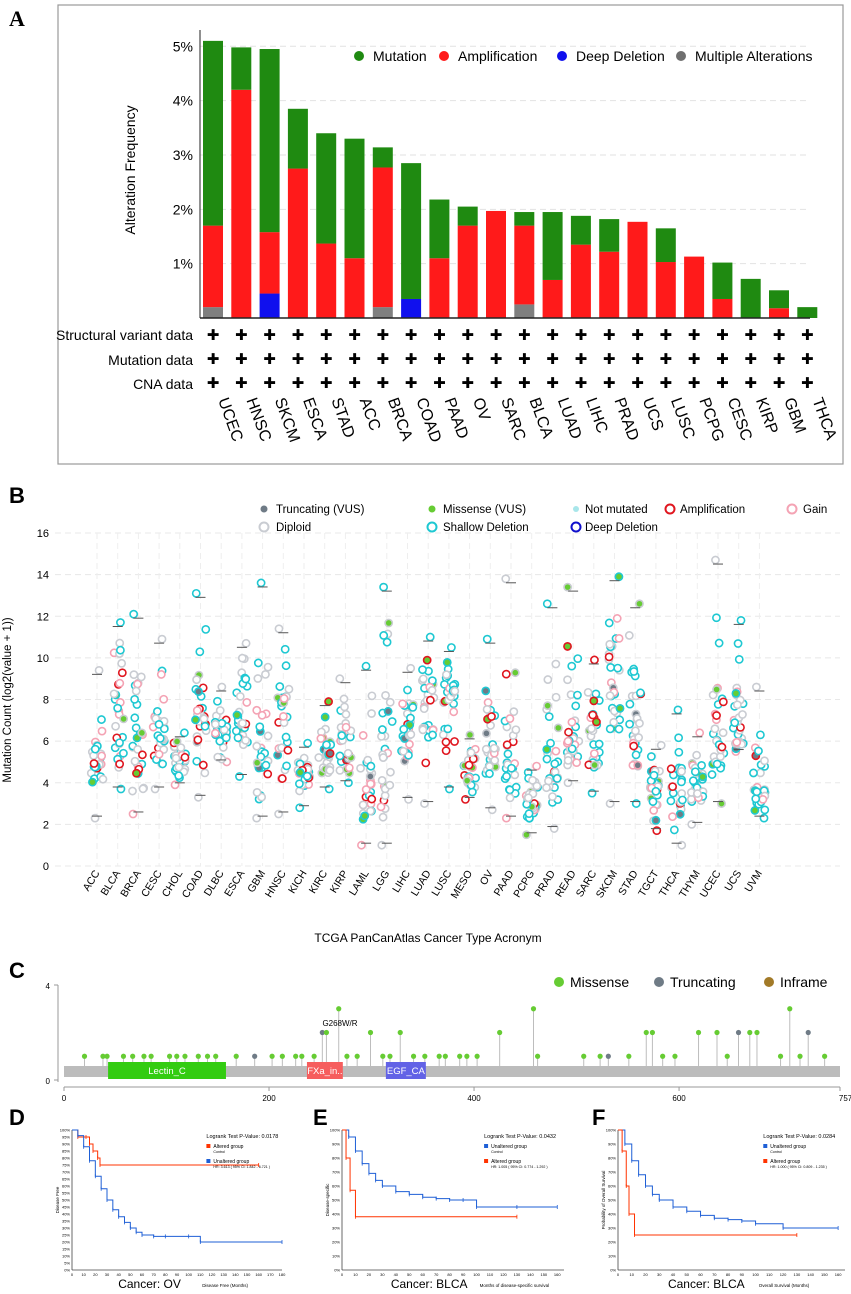  Describe the element at coordinates (487, 877) in the screenshot. I see `category-label-ov: OV` at that location.